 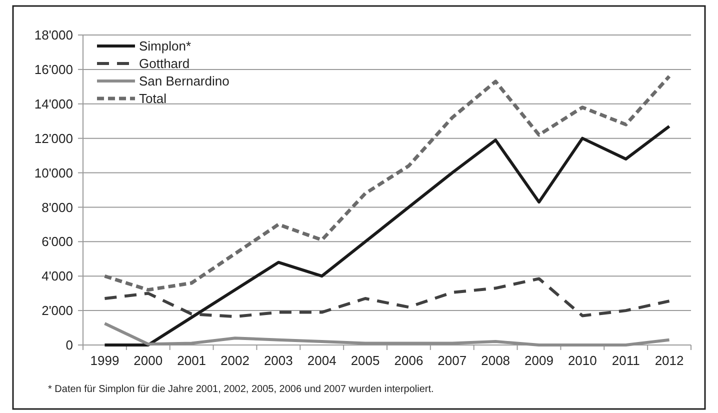 What do you see at coordinates (164, 64) in the screenshot?
I see `legend-label: Gotthard` at bounding box center [164, 64].